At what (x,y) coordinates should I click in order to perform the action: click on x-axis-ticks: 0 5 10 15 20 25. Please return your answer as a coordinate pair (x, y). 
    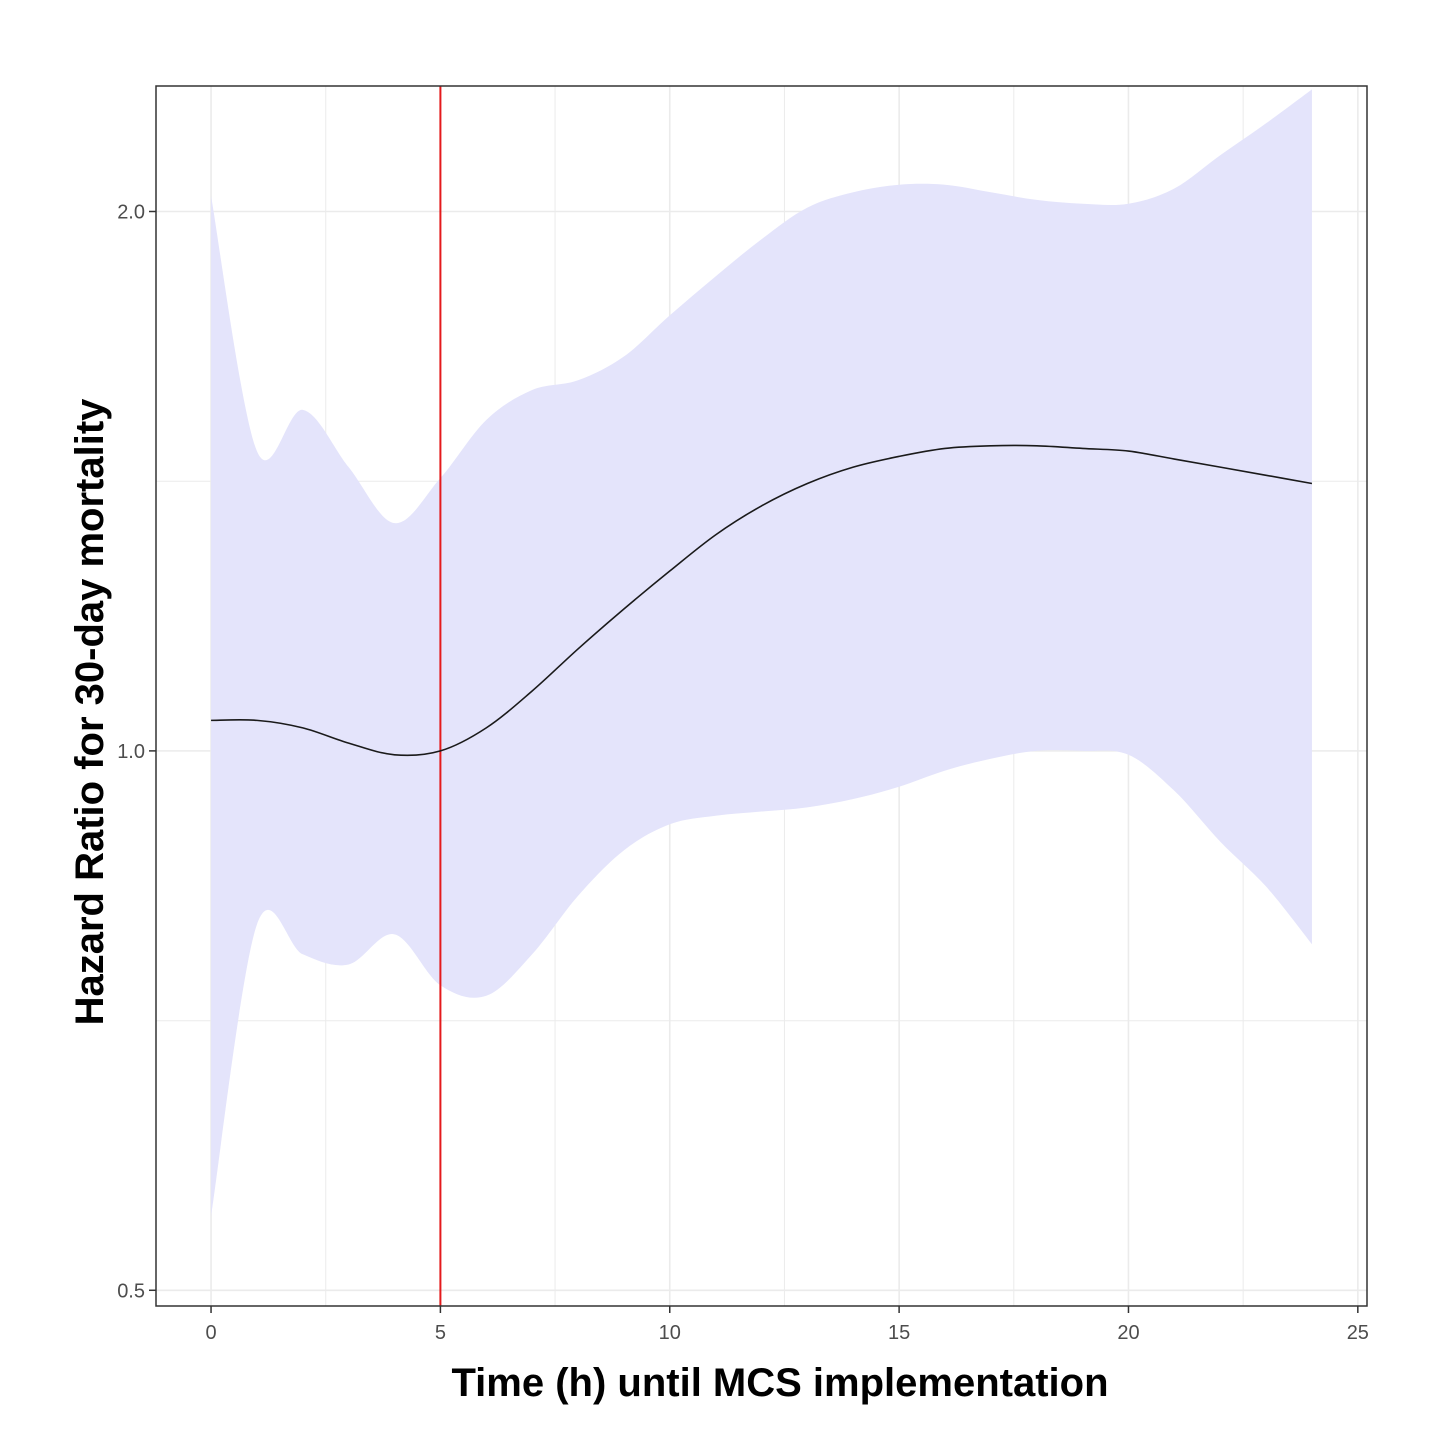
    Looking at the image, I should click on (787, 1325).